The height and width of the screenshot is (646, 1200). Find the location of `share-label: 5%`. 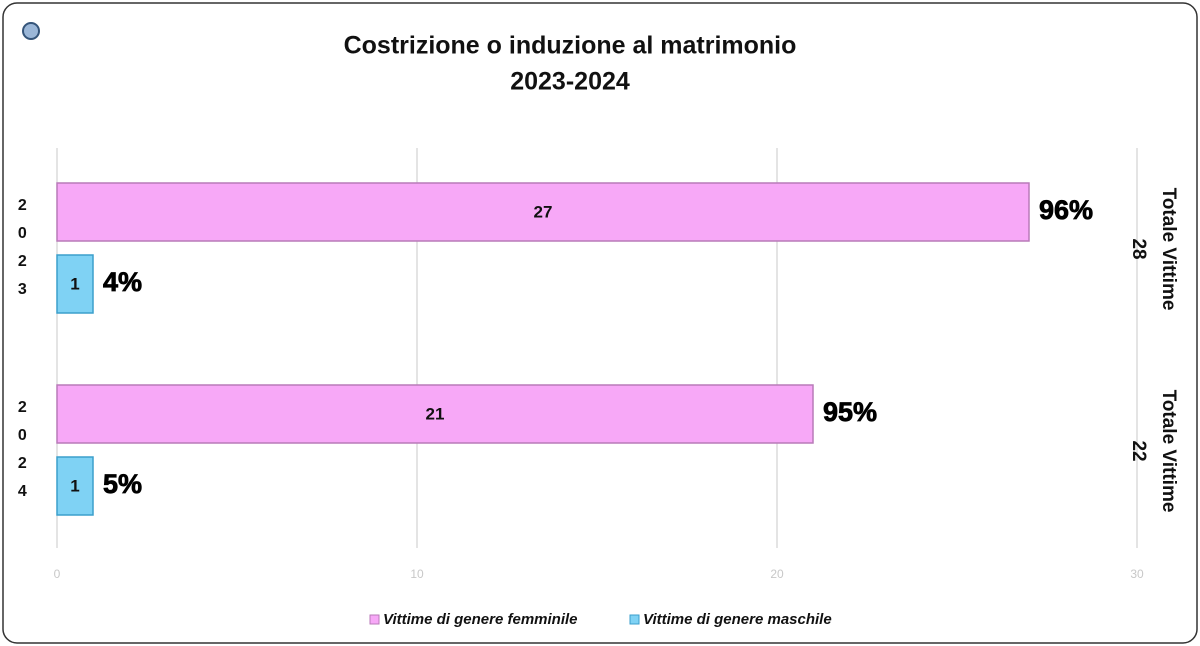

share-label: 5% is located at coordinates (122, 484).